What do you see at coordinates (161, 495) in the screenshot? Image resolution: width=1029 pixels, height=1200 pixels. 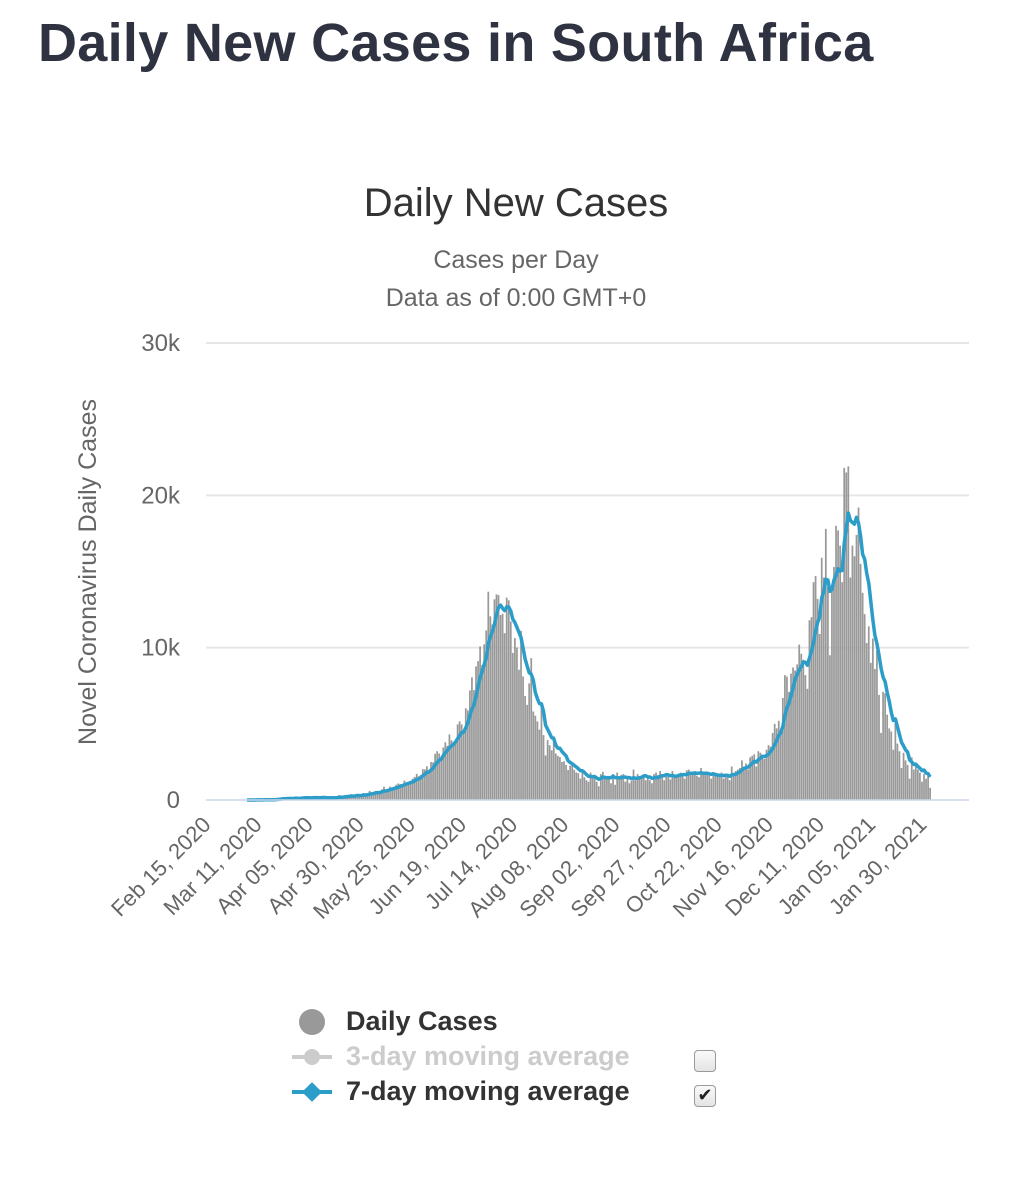 I see `y-tick-label: 20k` at bounding box center [161, 495].